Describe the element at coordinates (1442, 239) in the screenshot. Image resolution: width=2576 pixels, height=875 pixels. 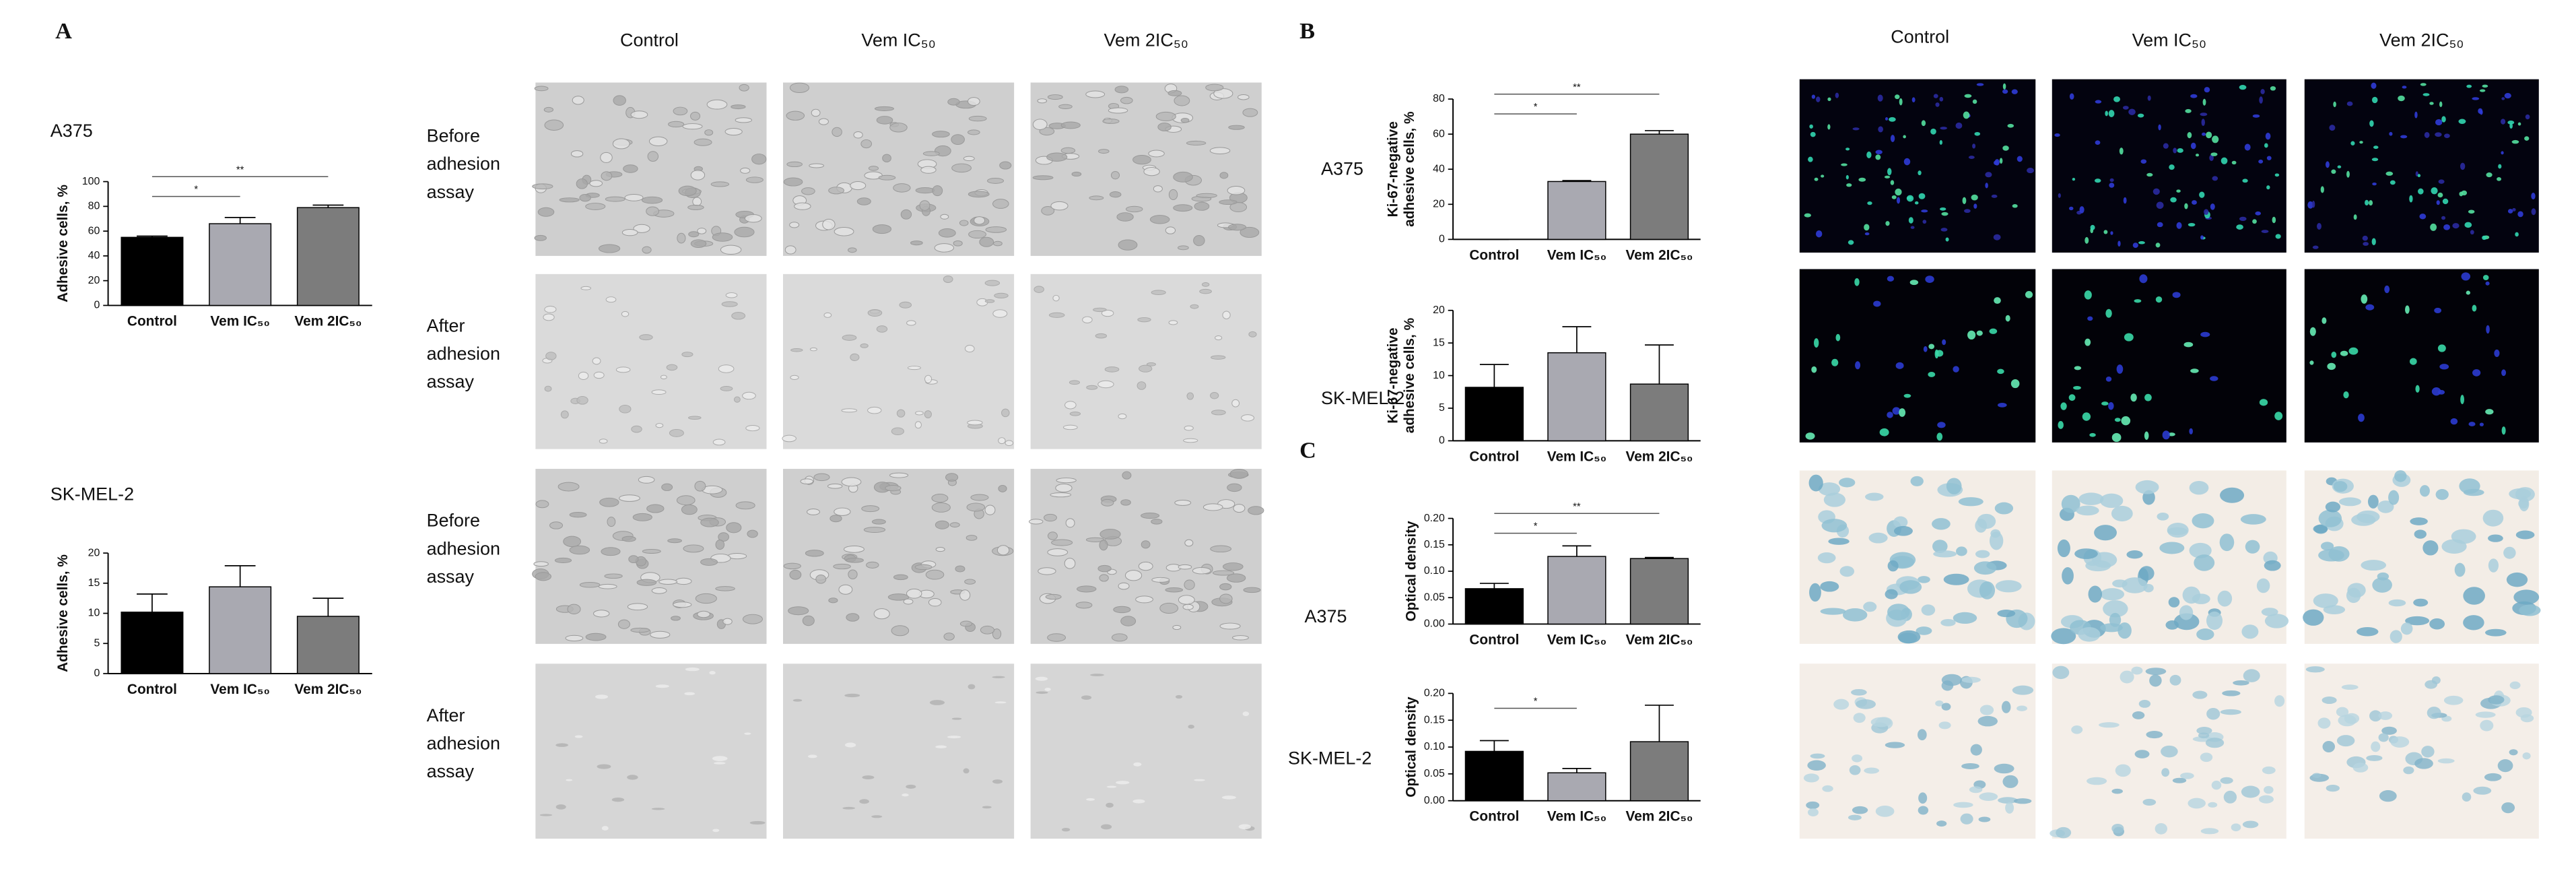
I see `y-tick-label: 0` at that location.